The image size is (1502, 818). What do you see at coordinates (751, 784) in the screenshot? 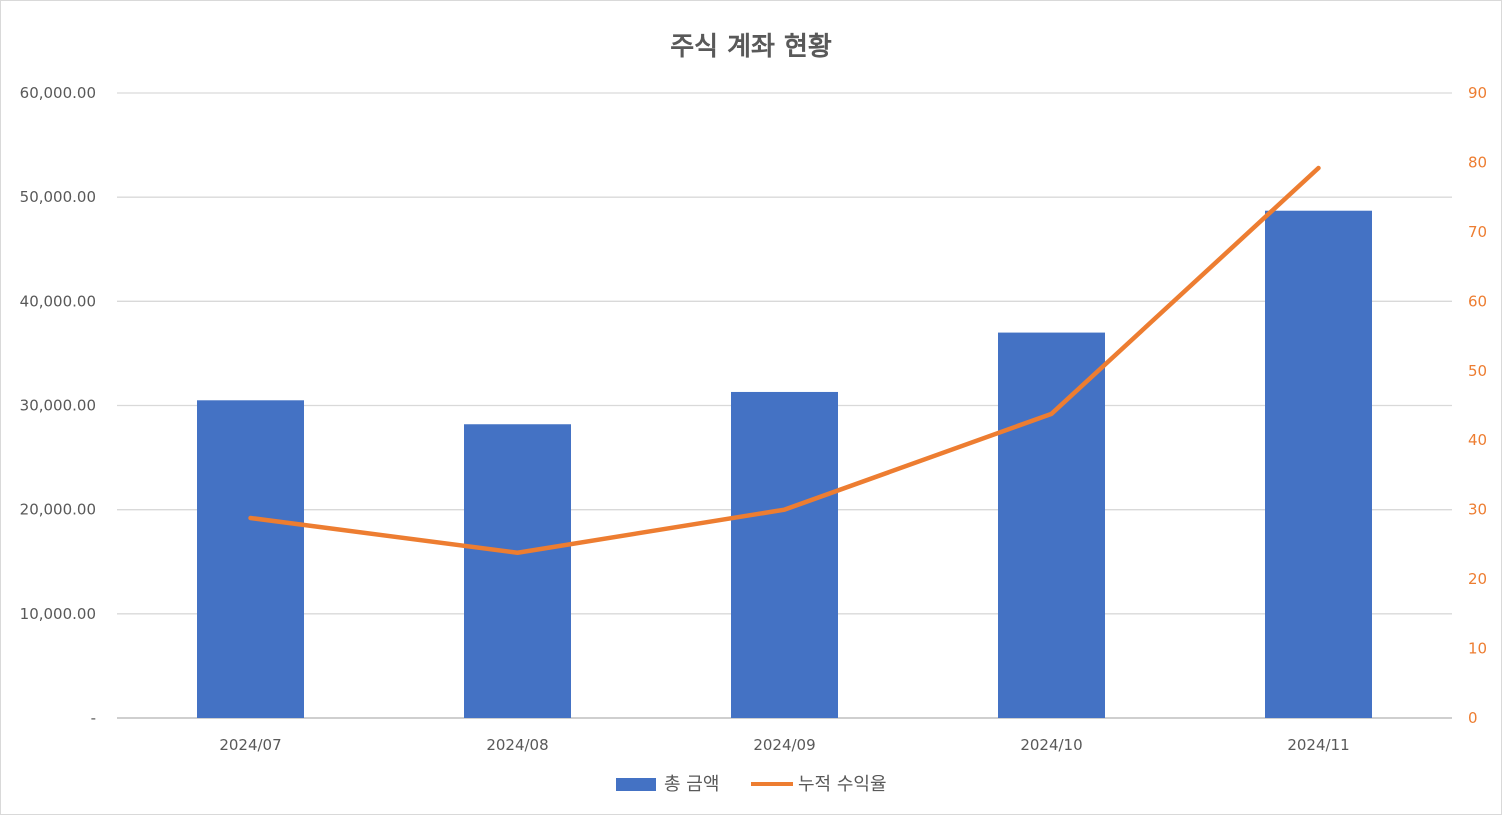
I see `legend: 총 금액 누적 수익율` at bounding box center [751, 784].